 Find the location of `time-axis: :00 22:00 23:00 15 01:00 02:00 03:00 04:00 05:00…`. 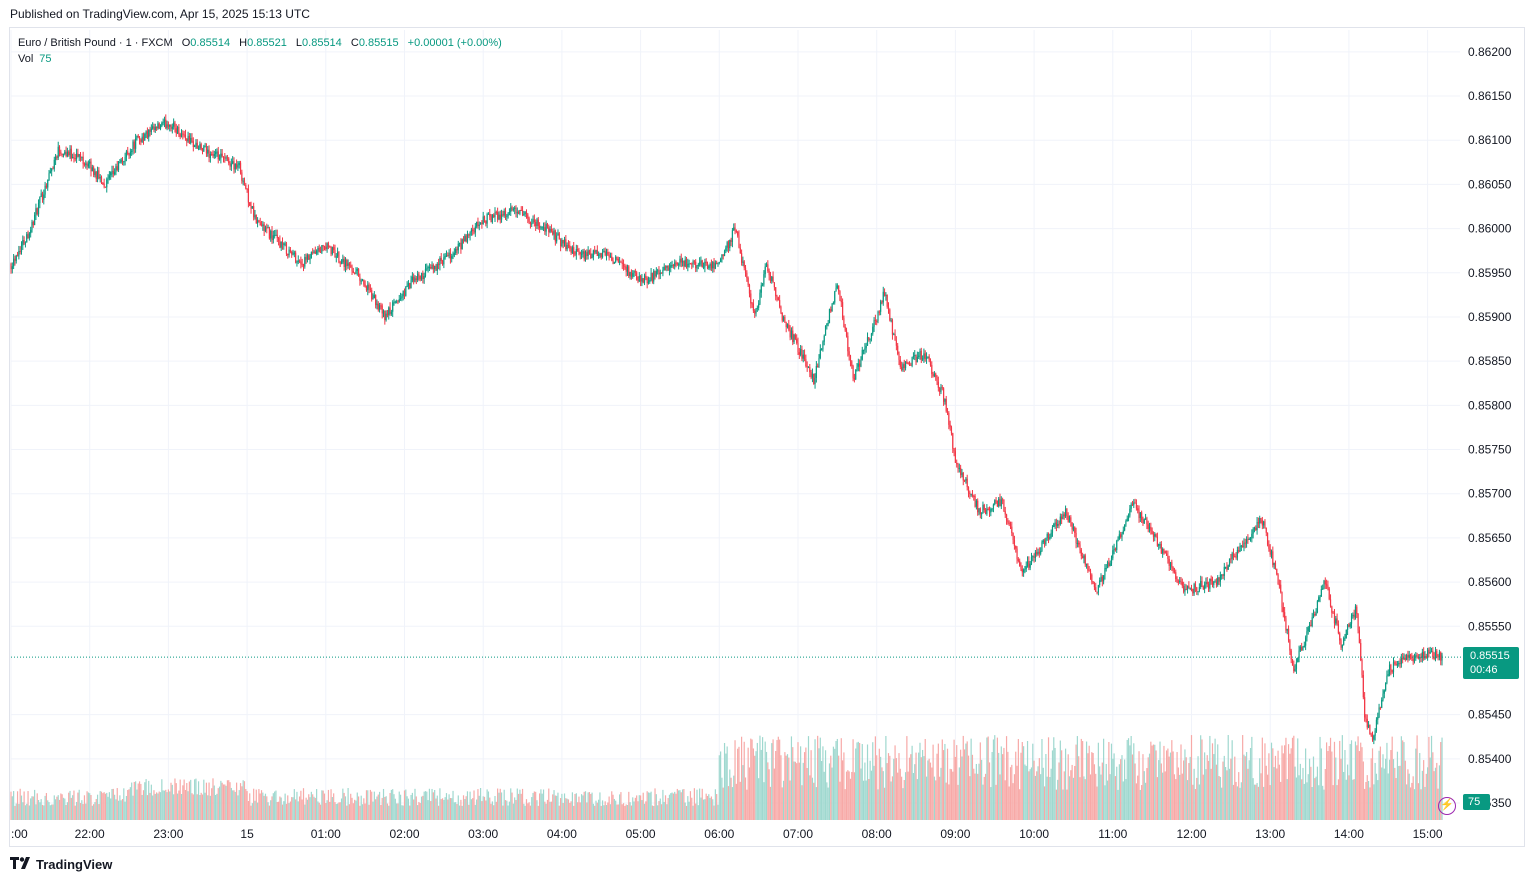

time-axis: :00 22:00 23:00 15 01:00 02:00 03:00 04:00 05:00… is located at coordinates (727, 834).